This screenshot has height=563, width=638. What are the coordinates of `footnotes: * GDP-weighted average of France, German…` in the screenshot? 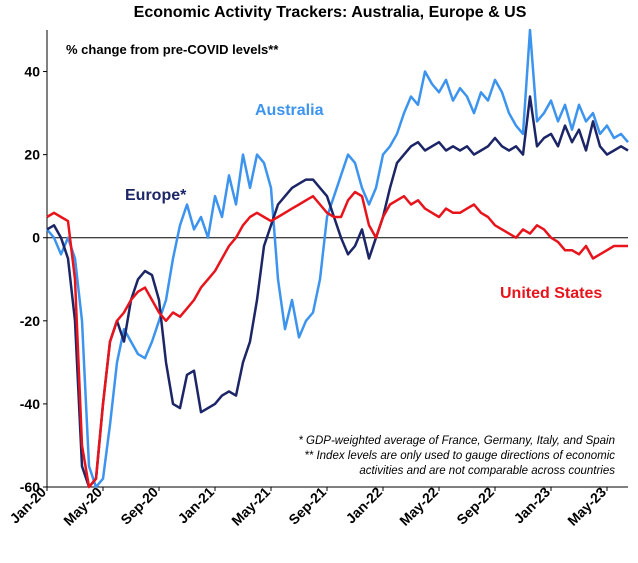 It's located at (456, 456).